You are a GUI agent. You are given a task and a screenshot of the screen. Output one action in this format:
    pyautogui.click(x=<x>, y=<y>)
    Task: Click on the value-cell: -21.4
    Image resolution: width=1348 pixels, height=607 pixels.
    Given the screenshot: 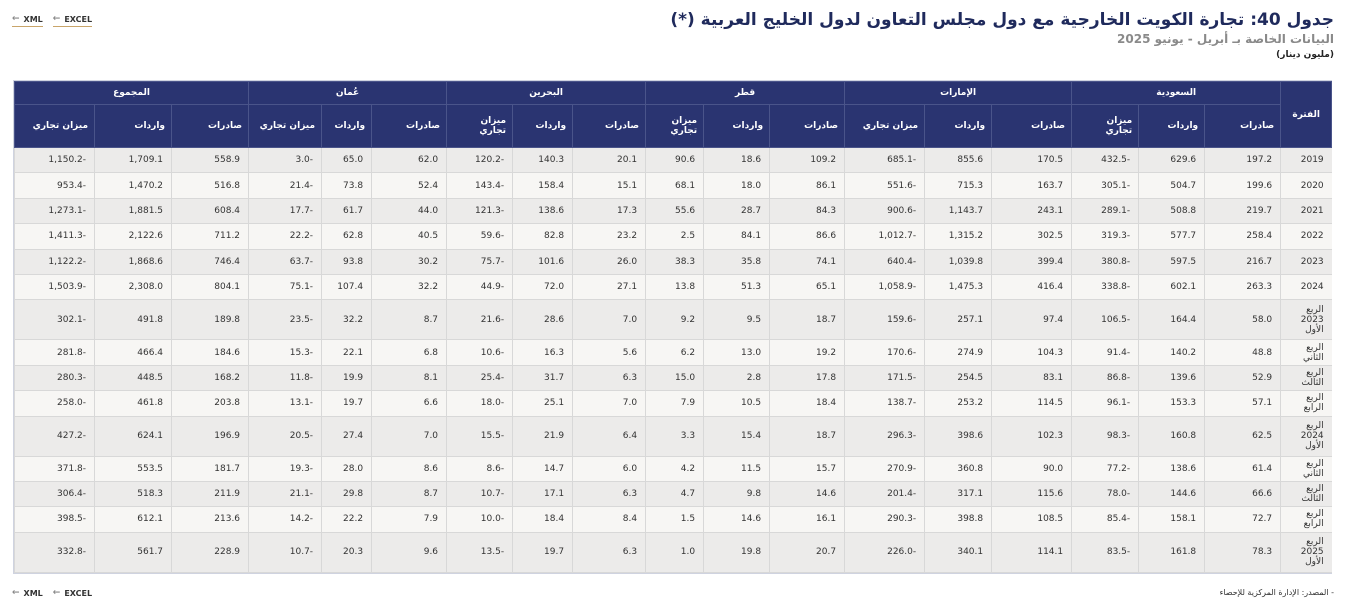 What is the action you would take?
    pyautogui.click(x=285, y=185)
    